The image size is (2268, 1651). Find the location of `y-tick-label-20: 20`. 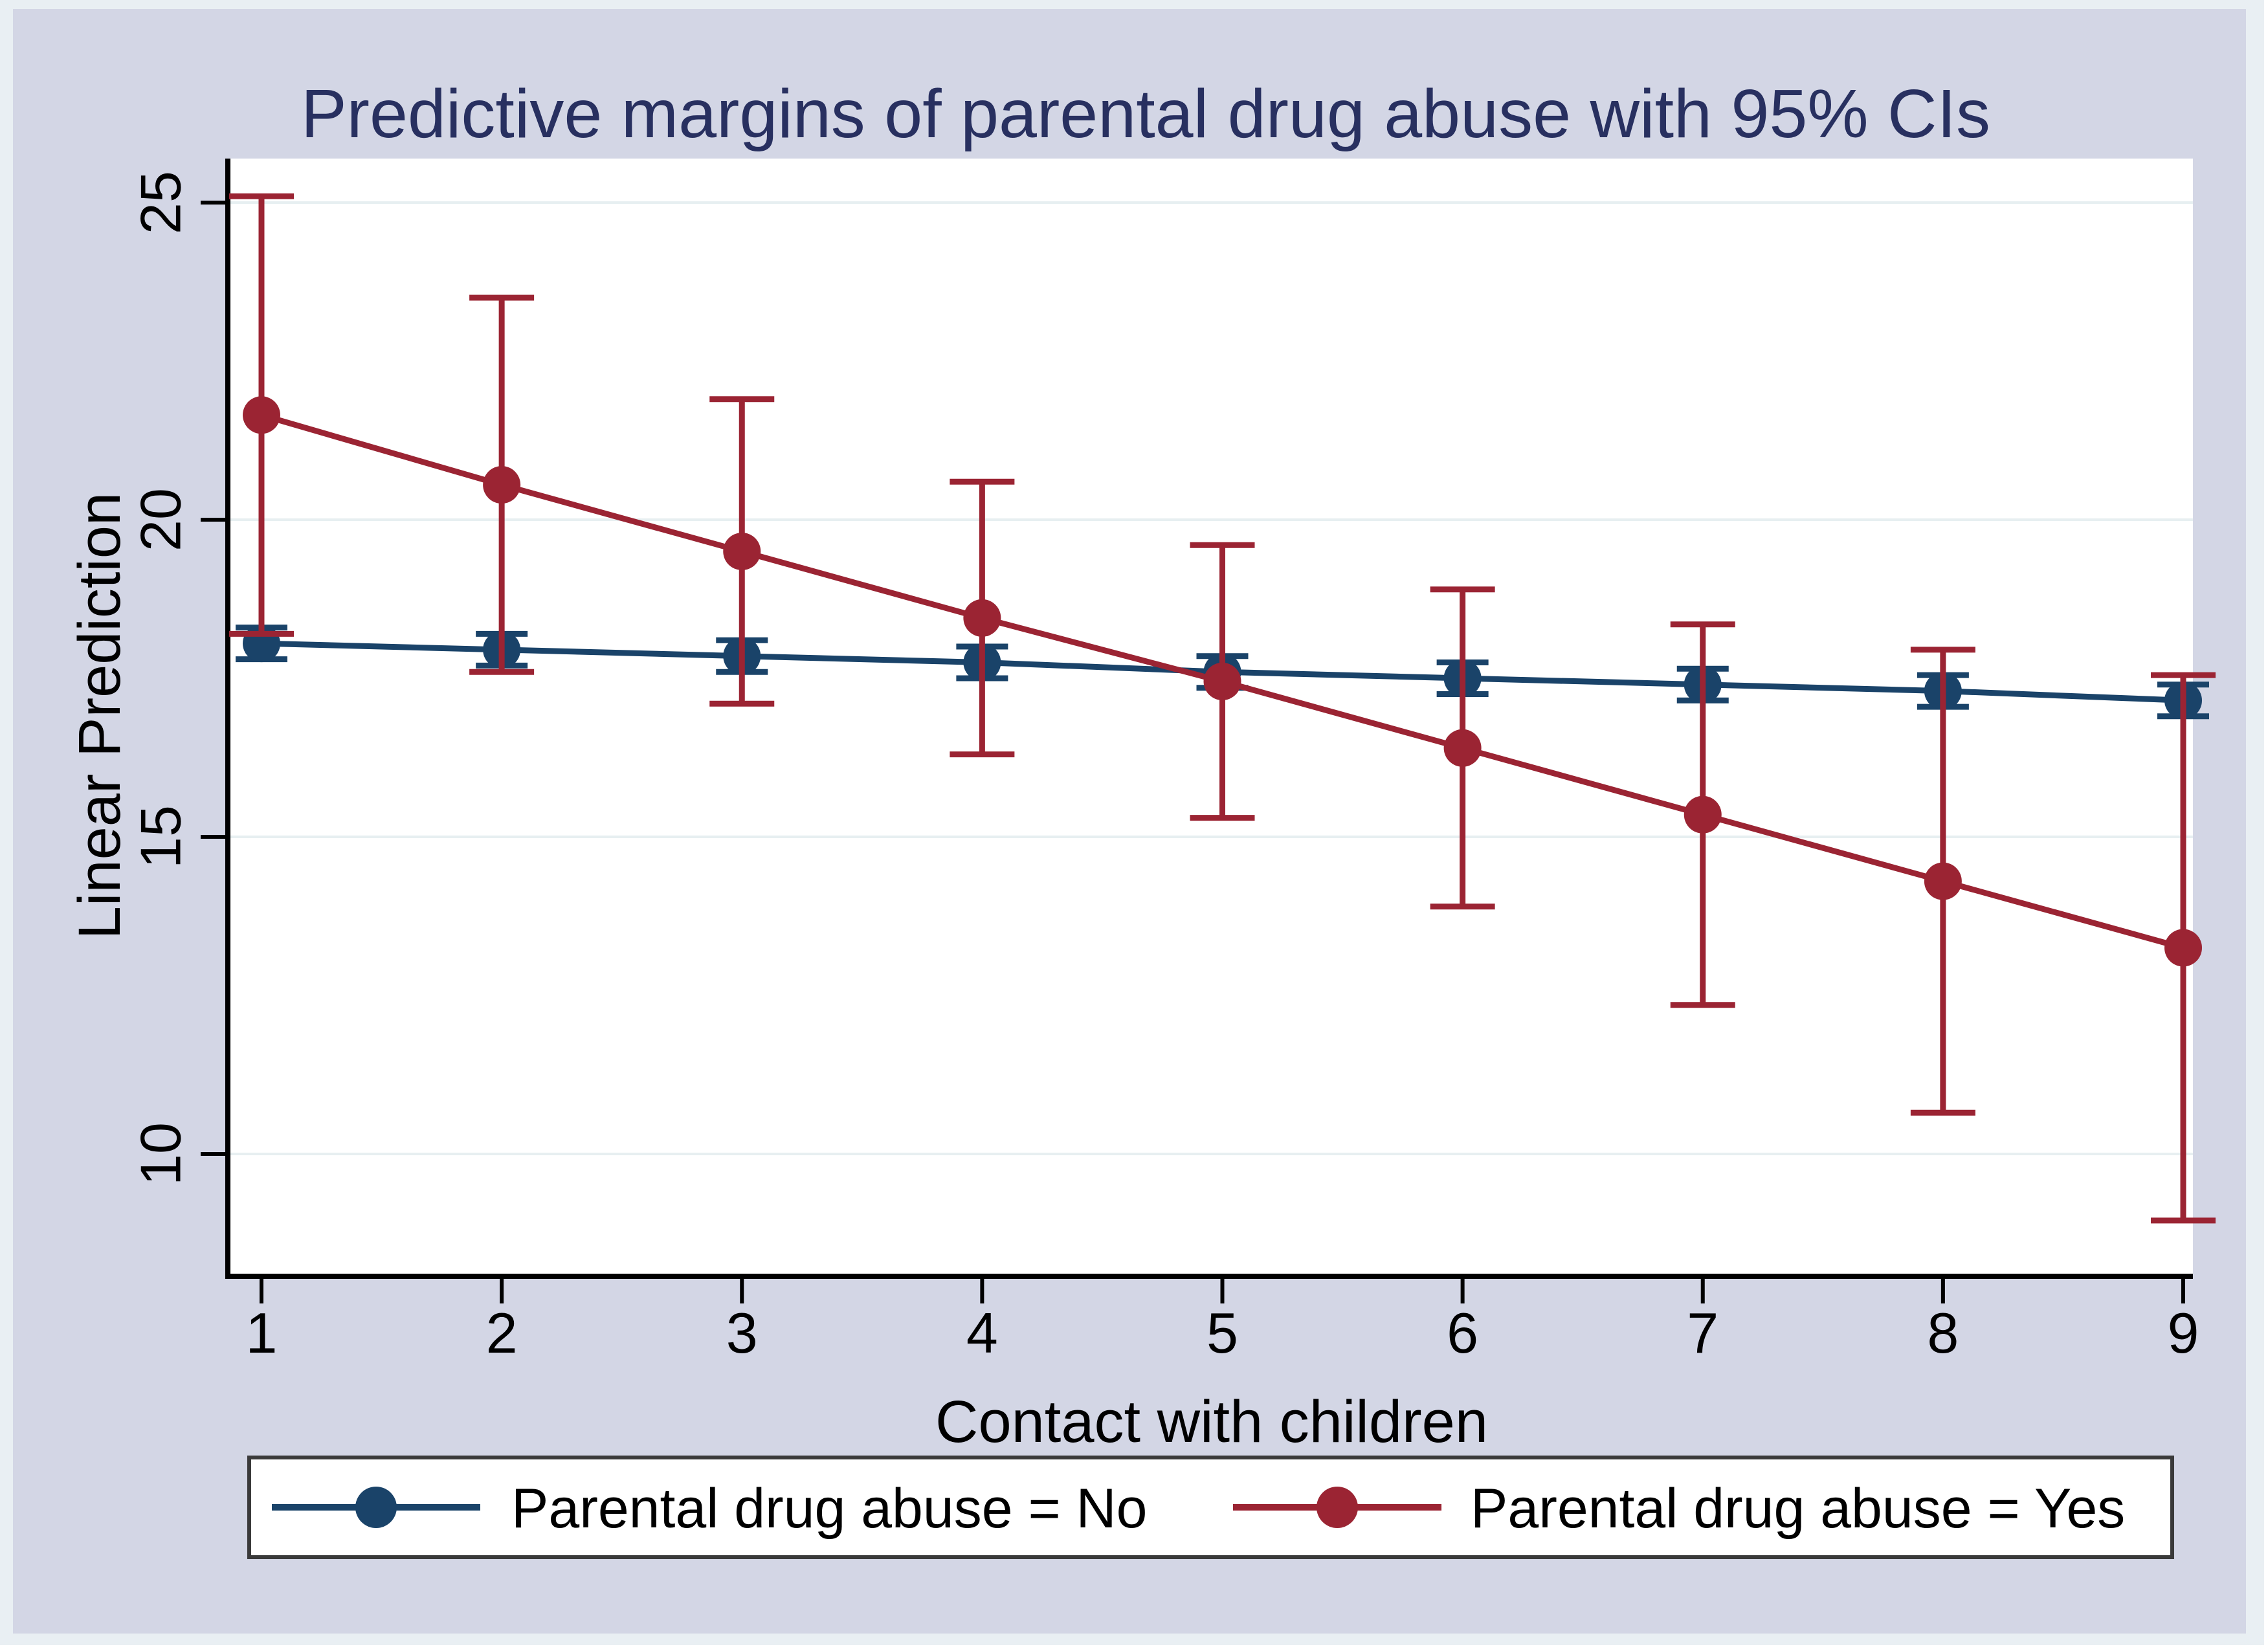

y-tick-label-20: 20 is located at coordinates (160, 519).